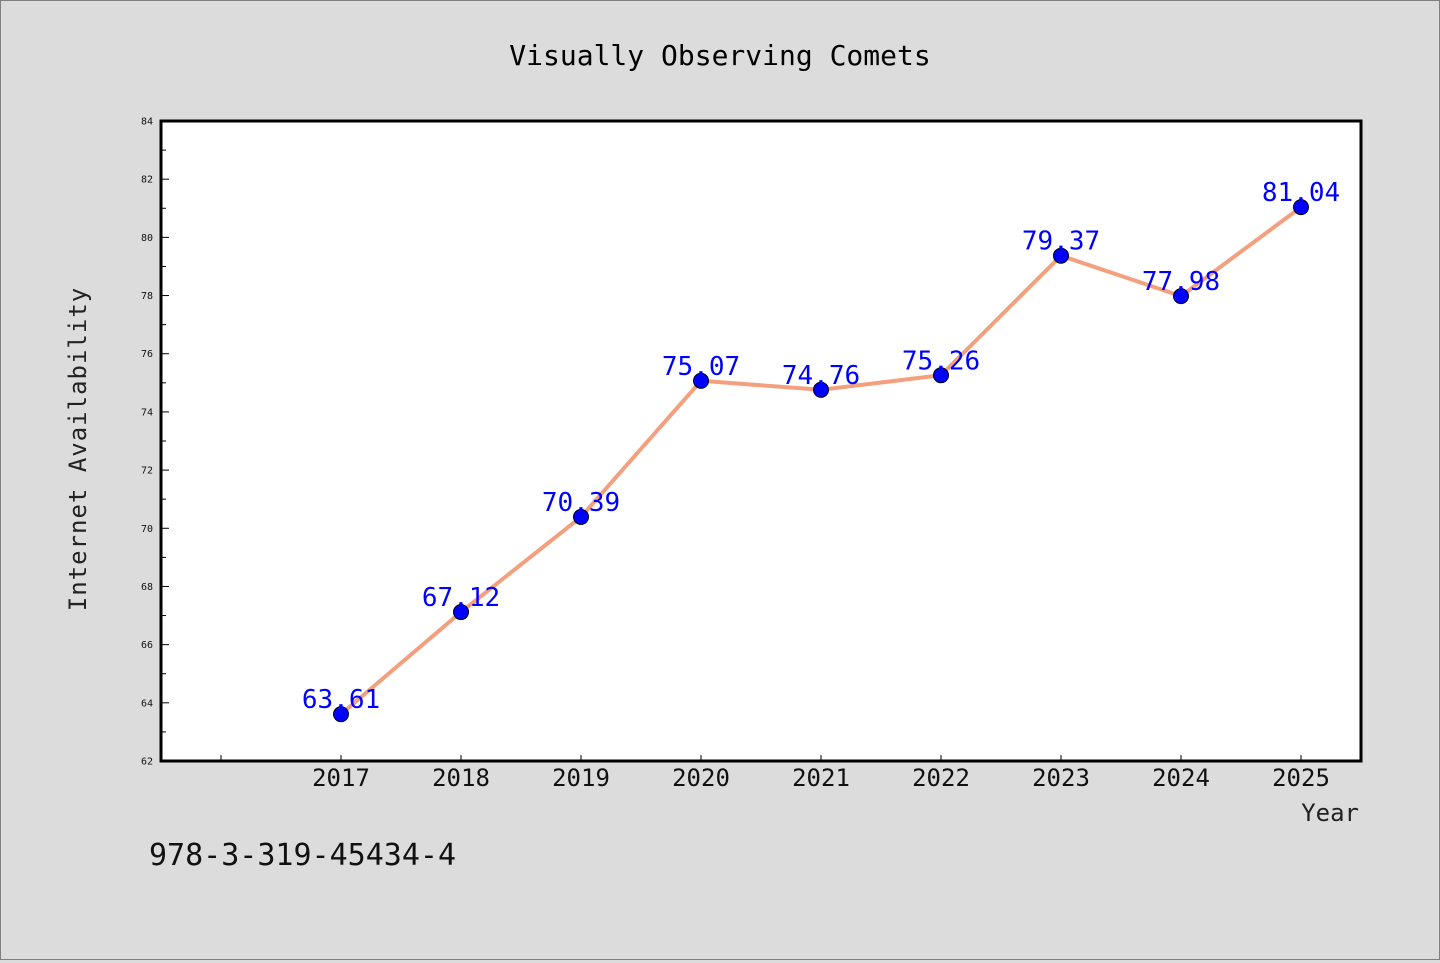 Image resolution: width=1440 pixels, height=963 pixels. What do you see at coordinates (78, 449) in the screenshot?
I see `y-axis-label: Internet Availability` at bounding box center [78, 449].